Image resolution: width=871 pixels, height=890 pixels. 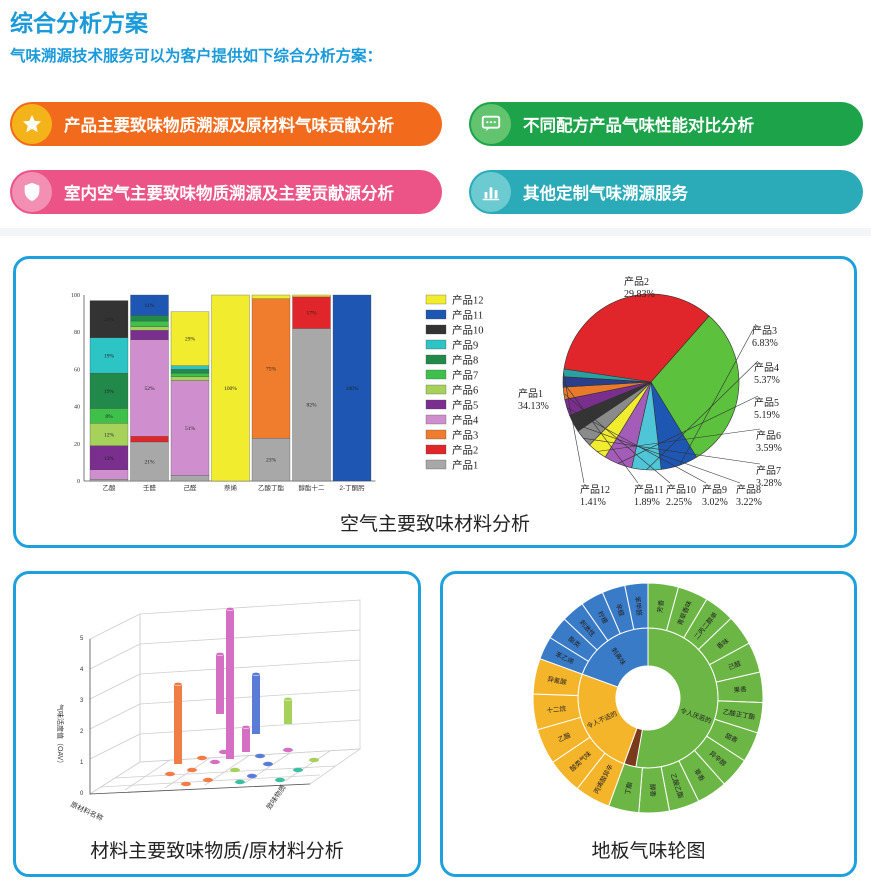 What do you see at coordinates (271, 461) in the screenshot?
I see `bar-data-label: 23%` at bounding box center [271, 461].